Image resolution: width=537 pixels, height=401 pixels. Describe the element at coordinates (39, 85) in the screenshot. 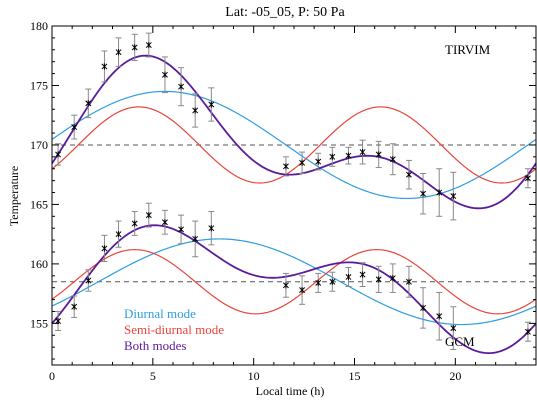

I see `y-tick-label: 175` at that location.